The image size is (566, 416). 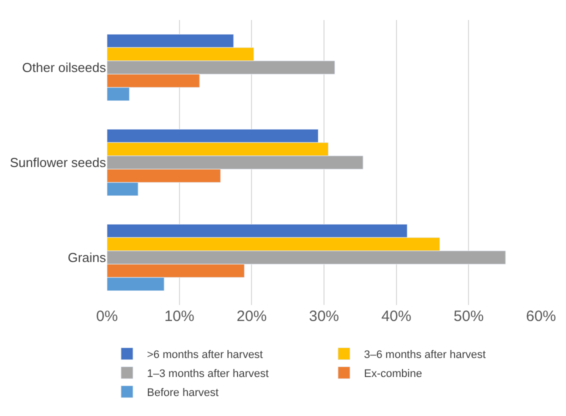 What do you see at coordinates (183, 392) in the screenshot?
I see `legend-label: Before harvest` at bounding box center [183, 392].